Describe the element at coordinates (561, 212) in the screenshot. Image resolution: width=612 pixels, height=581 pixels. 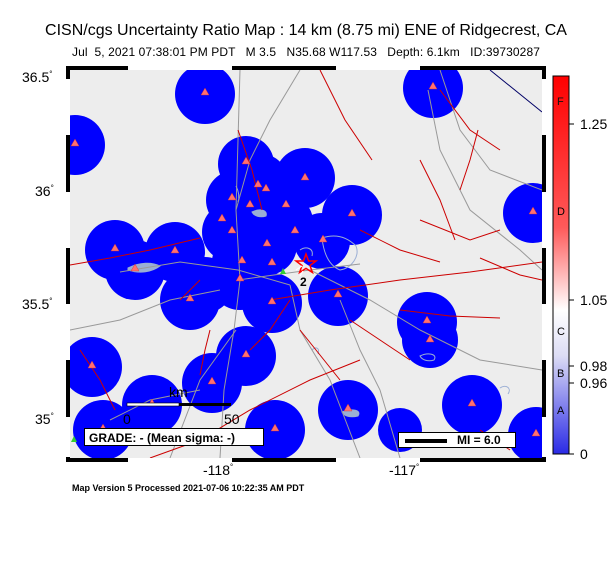
I see `colorbar-grade: D` at that location.